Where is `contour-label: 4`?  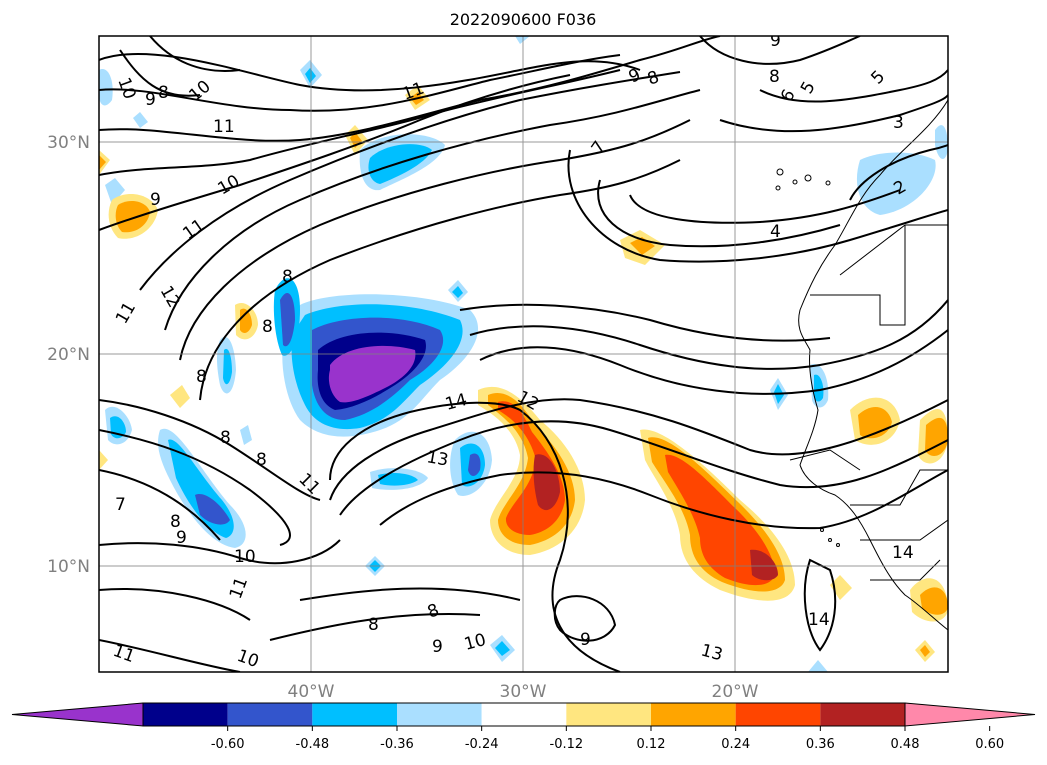
contour-label: 4 is located at coordinates (775, 232).